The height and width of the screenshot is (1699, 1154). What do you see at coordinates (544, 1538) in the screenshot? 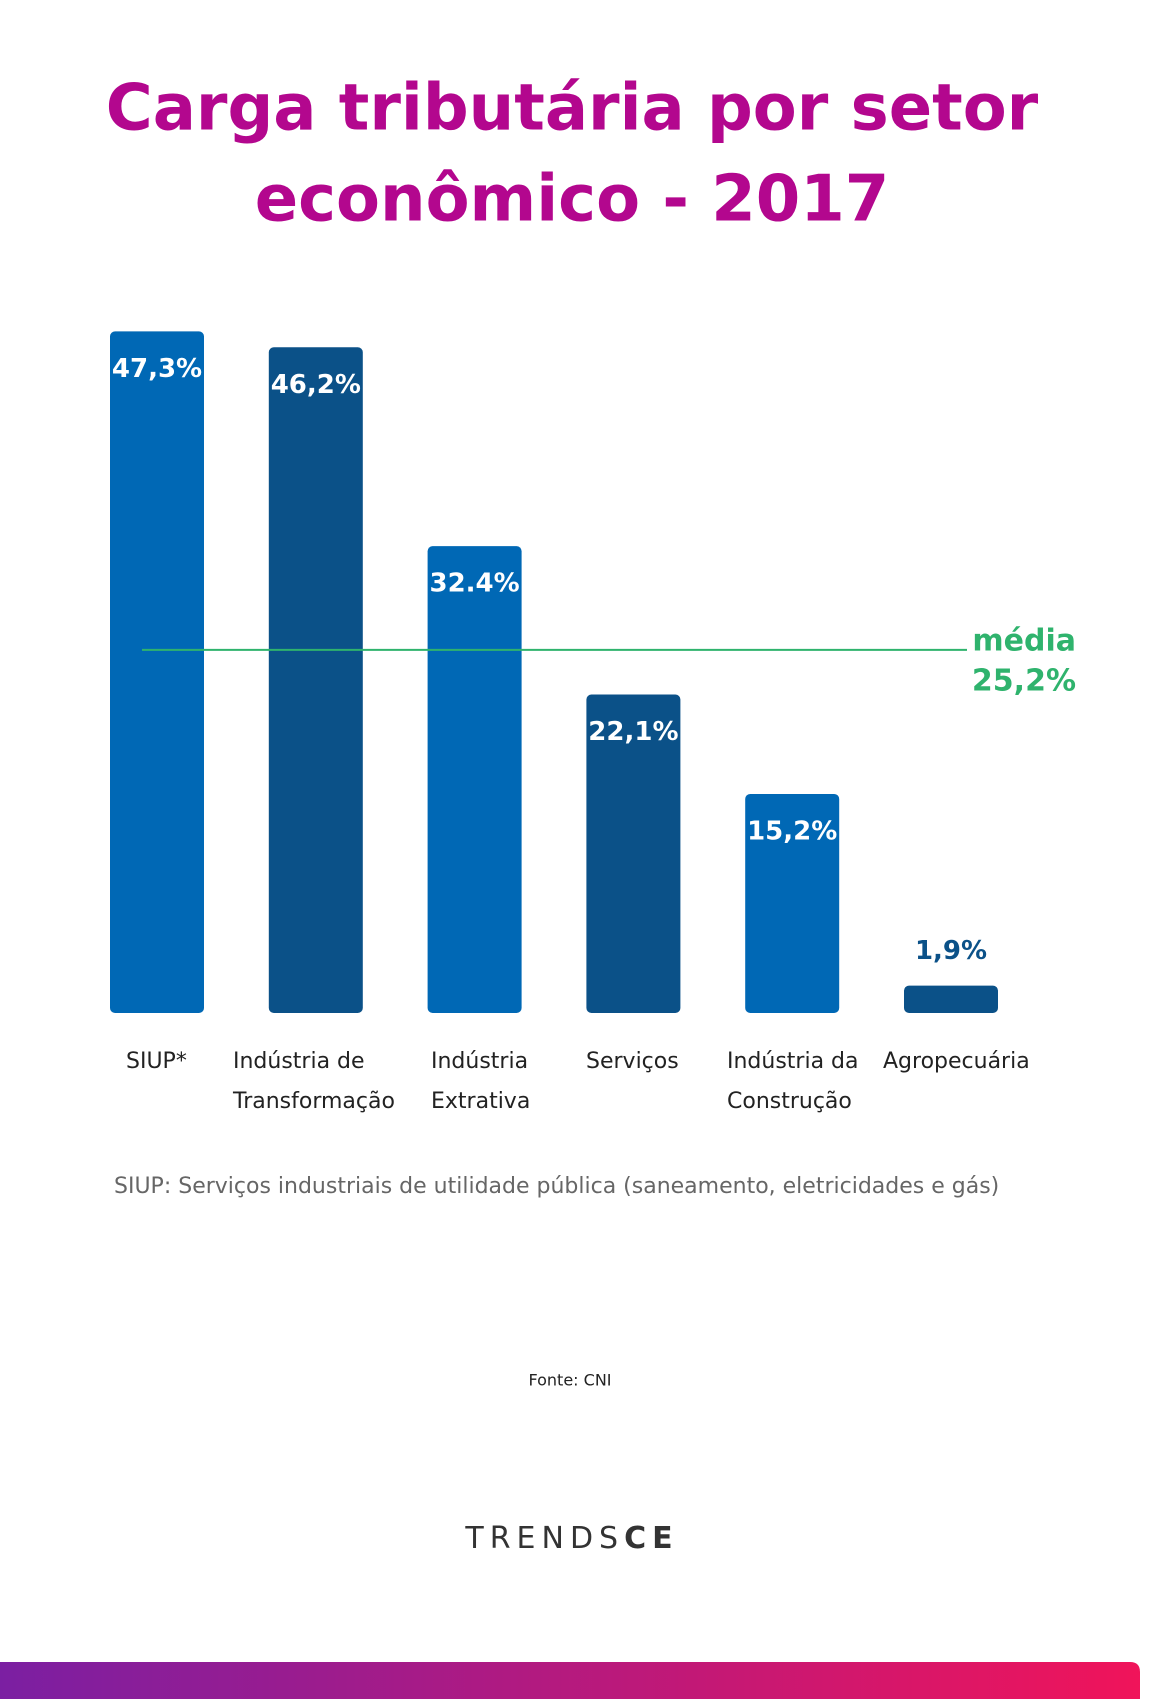
I see `logo-part: TRENDS` at bounding box center [544, 1538].